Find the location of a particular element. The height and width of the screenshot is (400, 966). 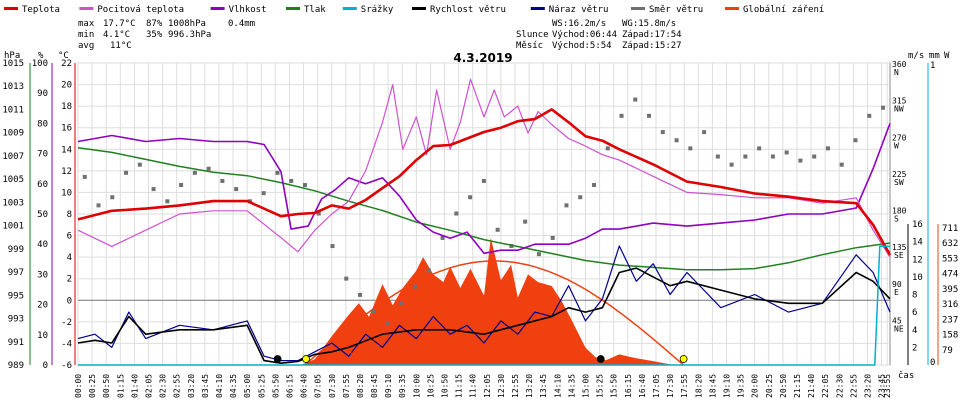

stat-min-hum: 35% is located at coordinates (154, 35).